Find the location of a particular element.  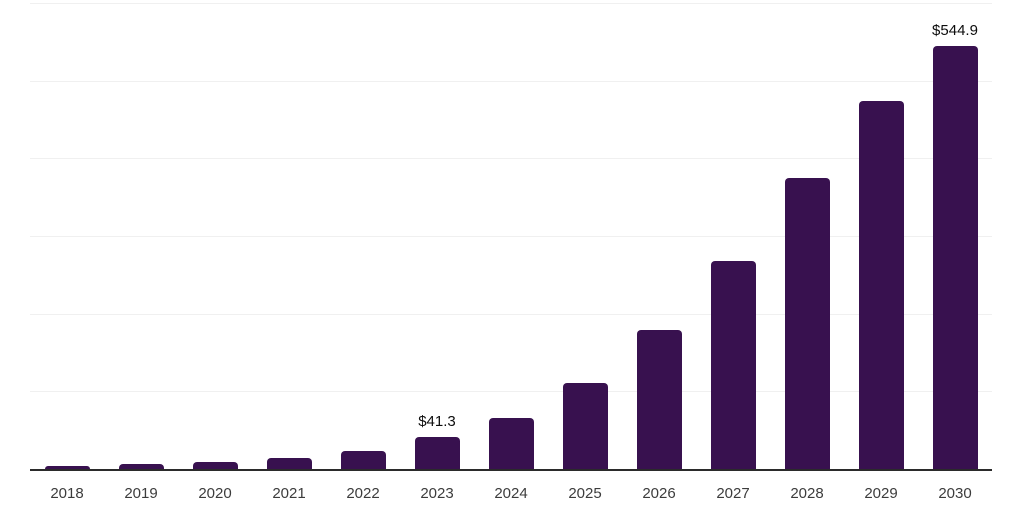

bar-2019 is located at coordinates (141, 466).